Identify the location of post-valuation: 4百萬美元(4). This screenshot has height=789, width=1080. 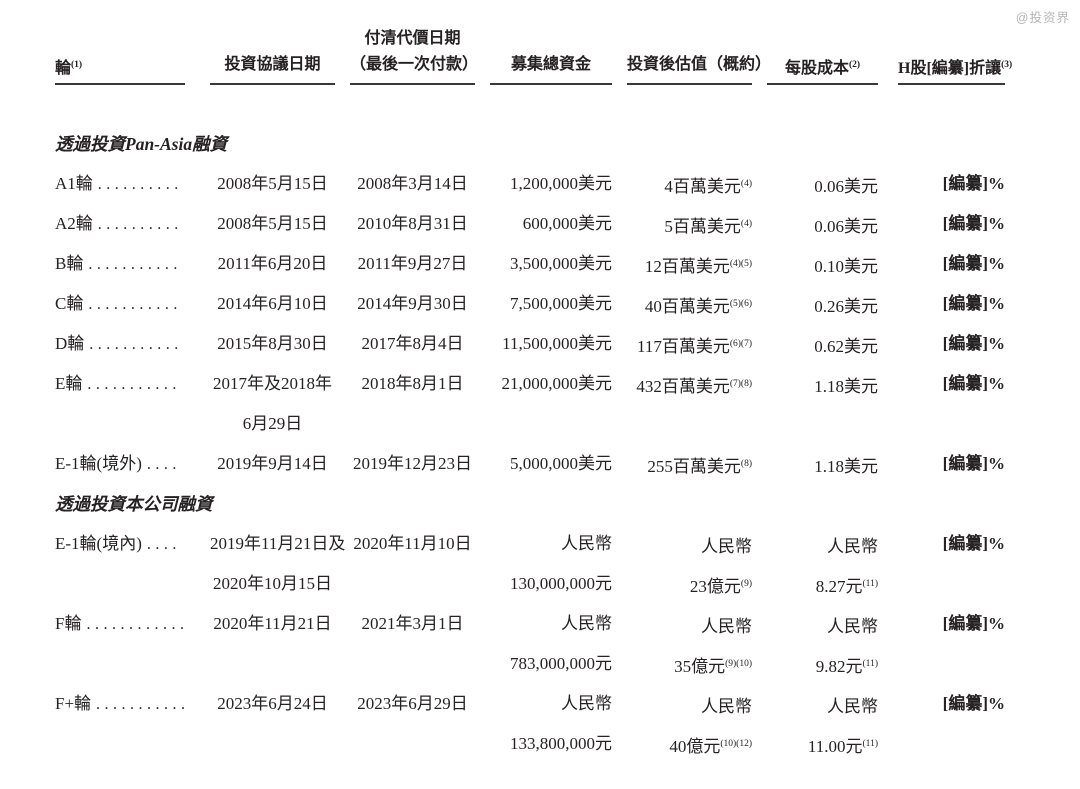
(708, 186).